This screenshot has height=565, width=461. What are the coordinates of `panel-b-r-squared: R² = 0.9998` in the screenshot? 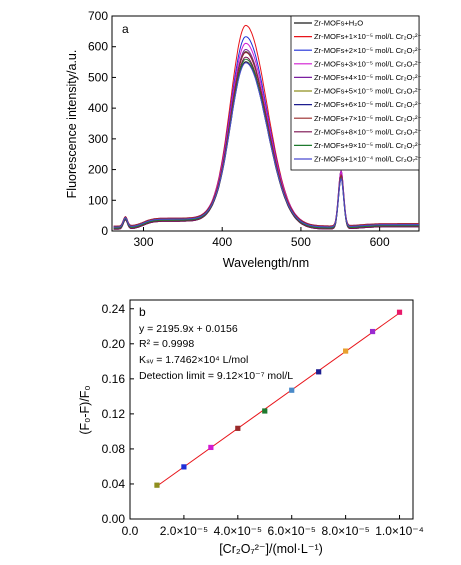 It's located at (166, 344).